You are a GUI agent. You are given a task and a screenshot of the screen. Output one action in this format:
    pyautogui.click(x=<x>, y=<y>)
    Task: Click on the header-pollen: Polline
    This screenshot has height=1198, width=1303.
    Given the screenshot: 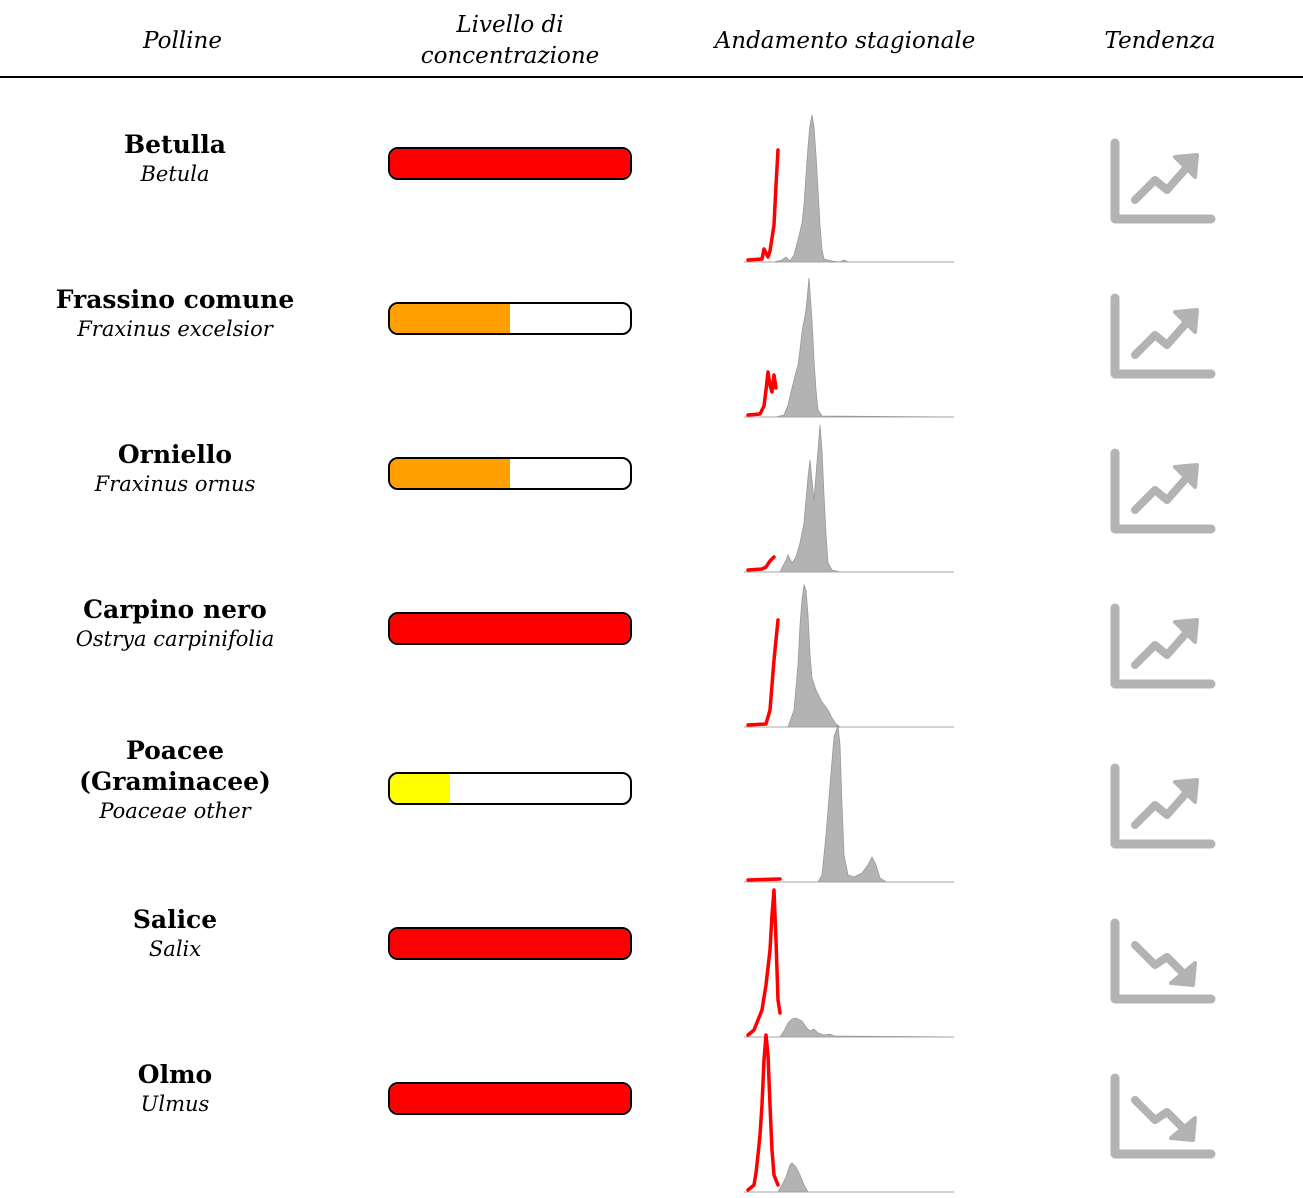 What is the action you would take?
    pyautogui.click(x=182, y=41)
    